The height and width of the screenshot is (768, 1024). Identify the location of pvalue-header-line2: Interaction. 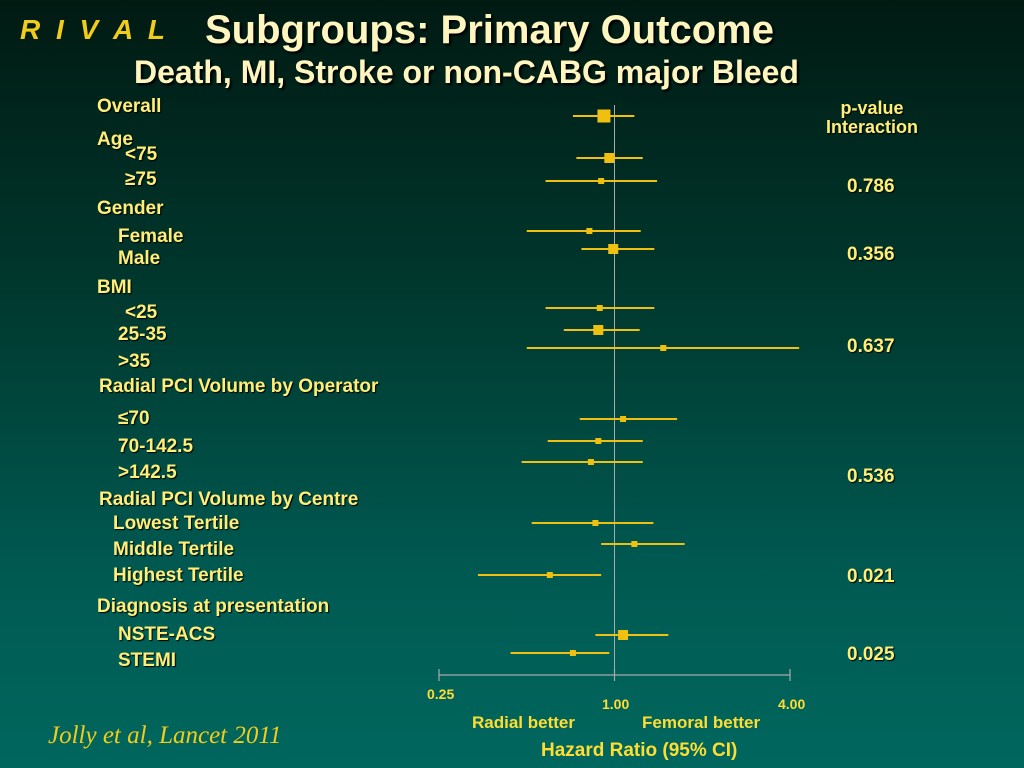
(871, 127).